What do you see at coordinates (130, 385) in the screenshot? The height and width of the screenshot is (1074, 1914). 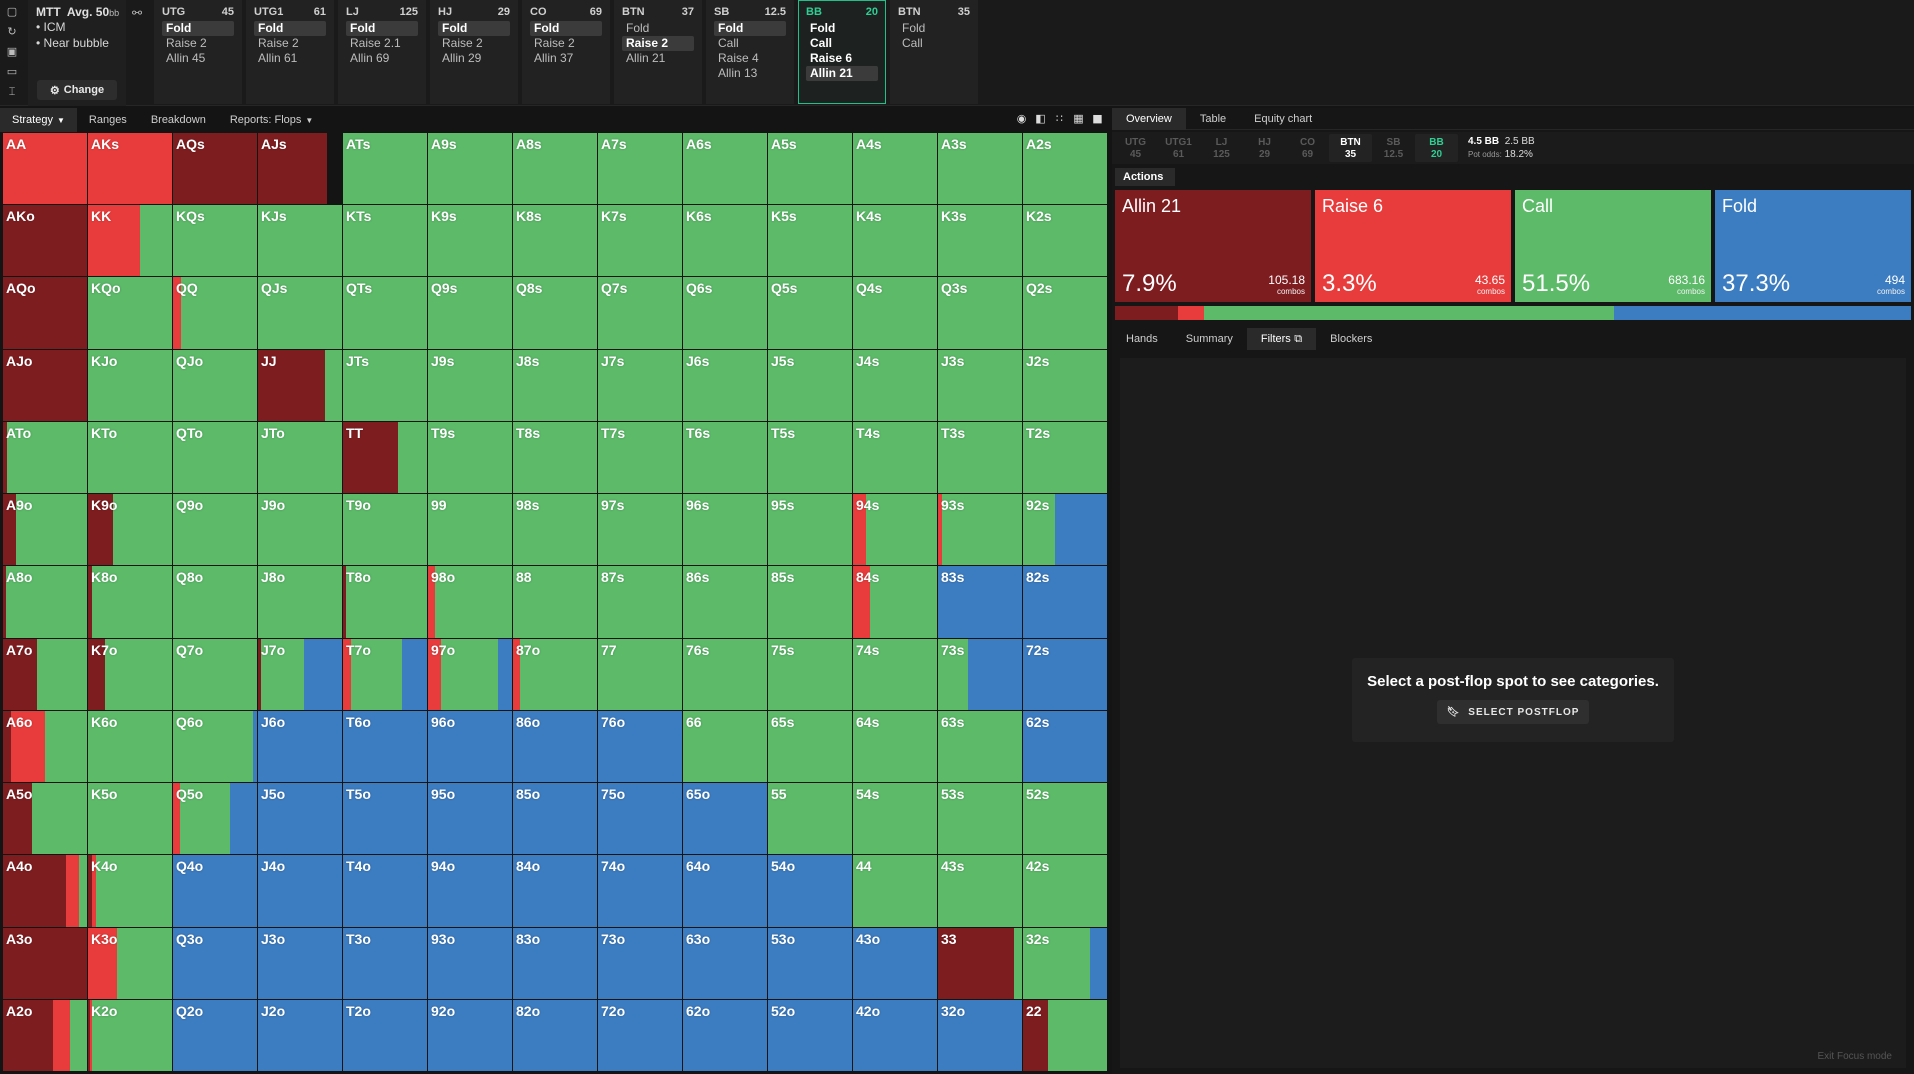 I see `hand-cell-kjo: KJo` at bounding box center [130, 385].